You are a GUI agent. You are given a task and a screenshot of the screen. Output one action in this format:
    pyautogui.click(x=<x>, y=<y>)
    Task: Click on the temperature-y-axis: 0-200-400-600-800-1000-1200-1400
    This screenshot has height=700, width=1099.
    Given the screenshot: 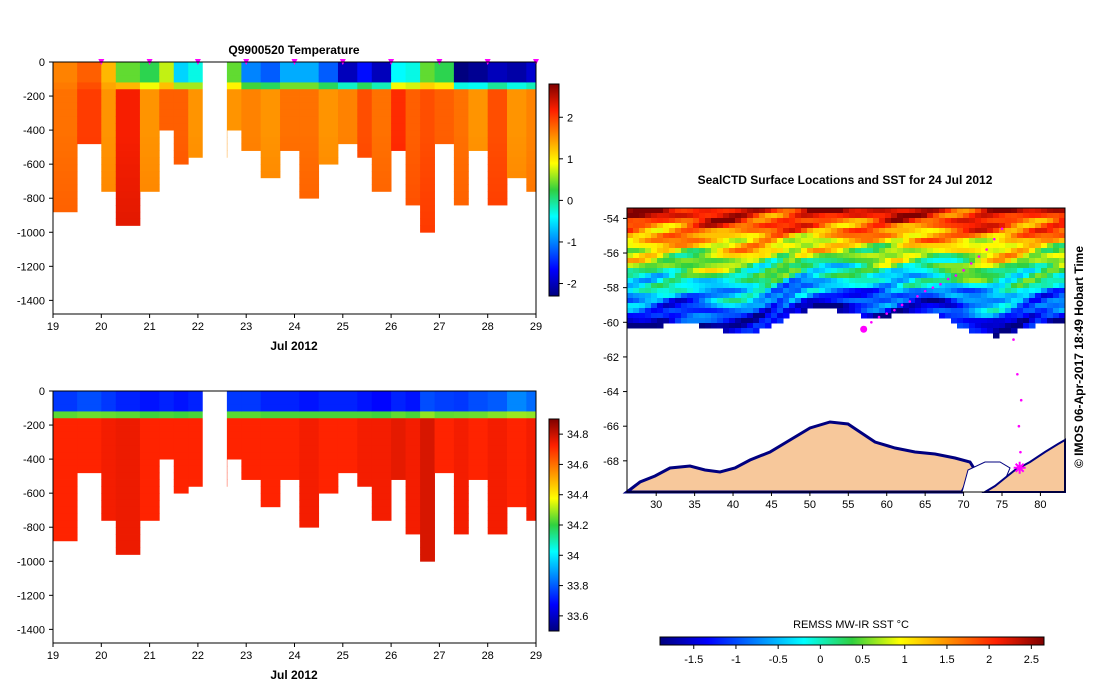 What is the action you would take?
    pyautogui.click(x=35, y=182)
    